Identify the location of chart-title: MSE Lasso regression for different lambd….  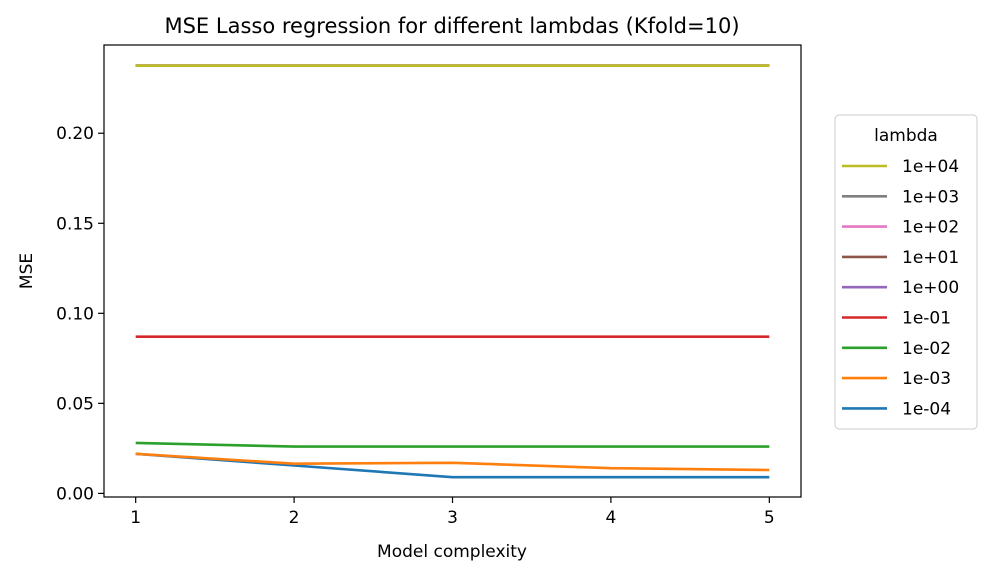
(451, 26).